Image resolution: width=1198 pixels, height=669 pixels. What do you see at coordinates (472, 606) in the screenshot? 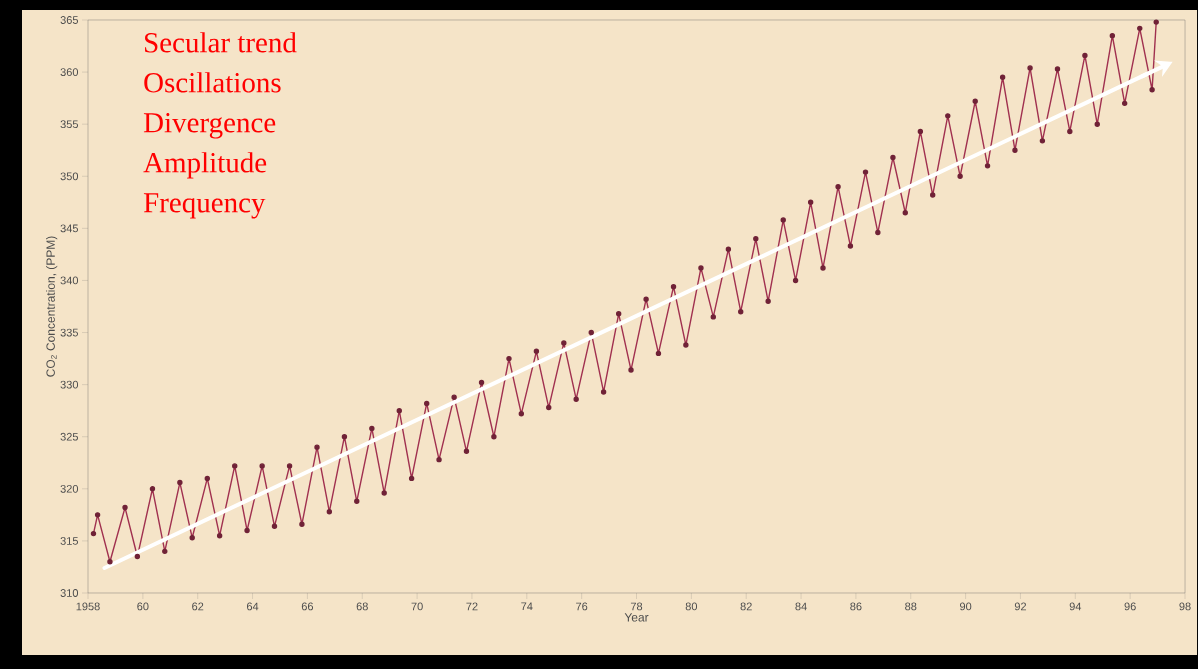
I see `x-tick-label: 72` at bounding box center [472, 606].